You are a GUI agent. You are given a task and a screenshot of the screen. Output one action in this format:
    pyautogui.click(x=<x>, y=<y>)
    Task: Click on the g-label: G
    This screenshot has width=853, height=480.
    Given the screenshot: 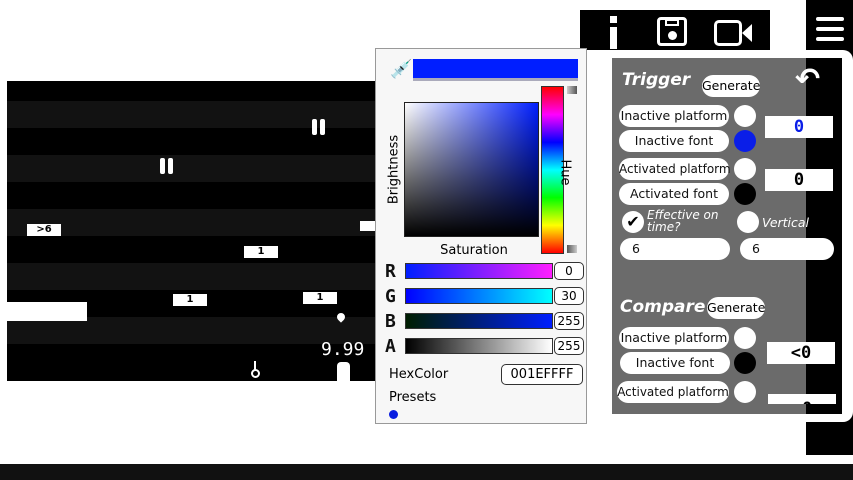 What is the action you would take?
    pyautogui.click(x=390, y=296)
    